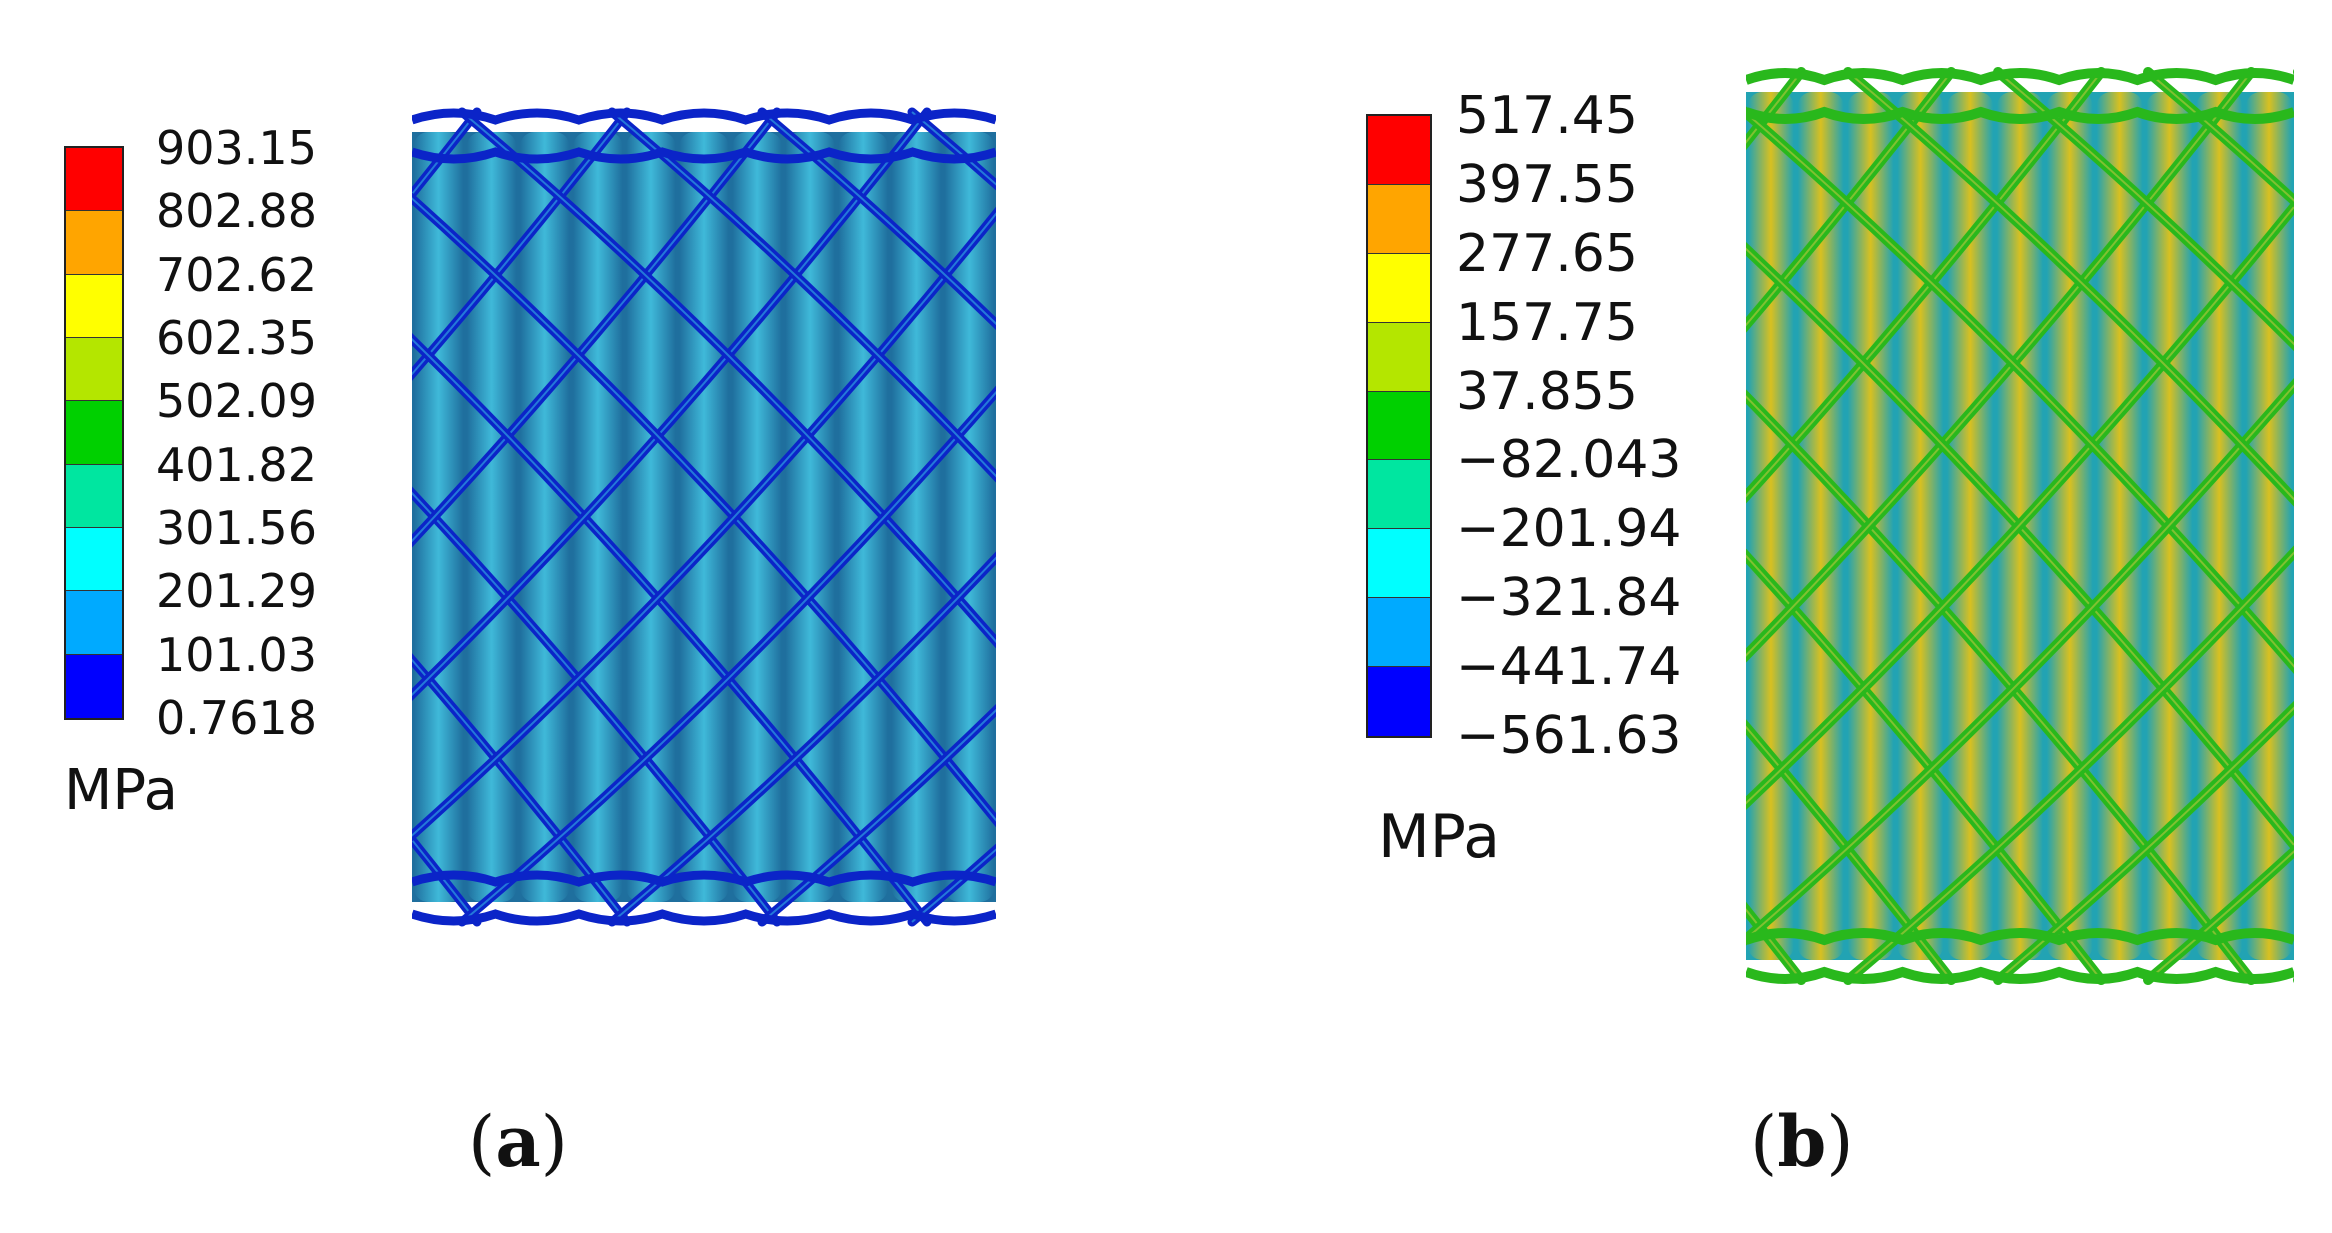 Image resolution: width=2332 pixels, height=1233 pixels. Describe the element at coordinates (236, 148) in the screenshot. I see `legend-tick-label: 903.15` at that location.